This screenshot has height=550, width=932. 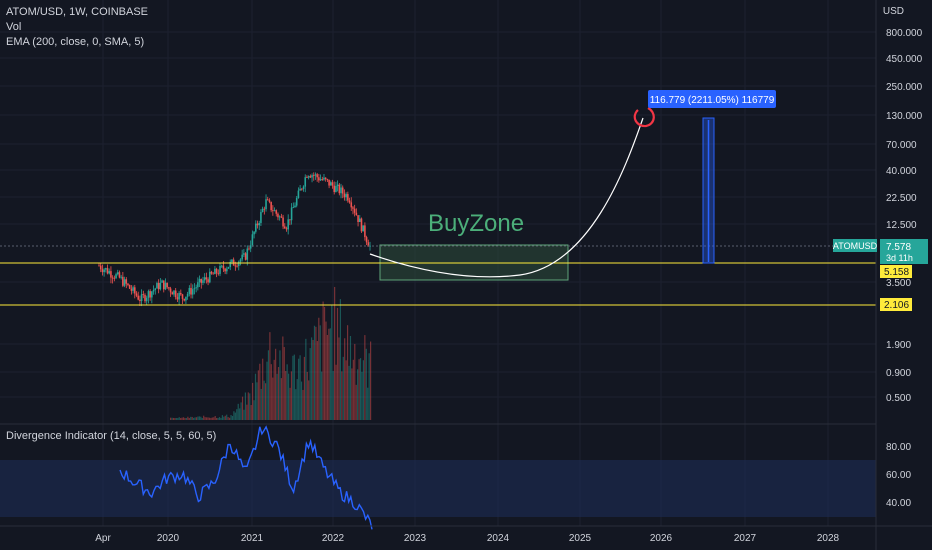 I want to click on oscillator-axis: 80.00 60.00 40.00, so click(x=898, y=475).